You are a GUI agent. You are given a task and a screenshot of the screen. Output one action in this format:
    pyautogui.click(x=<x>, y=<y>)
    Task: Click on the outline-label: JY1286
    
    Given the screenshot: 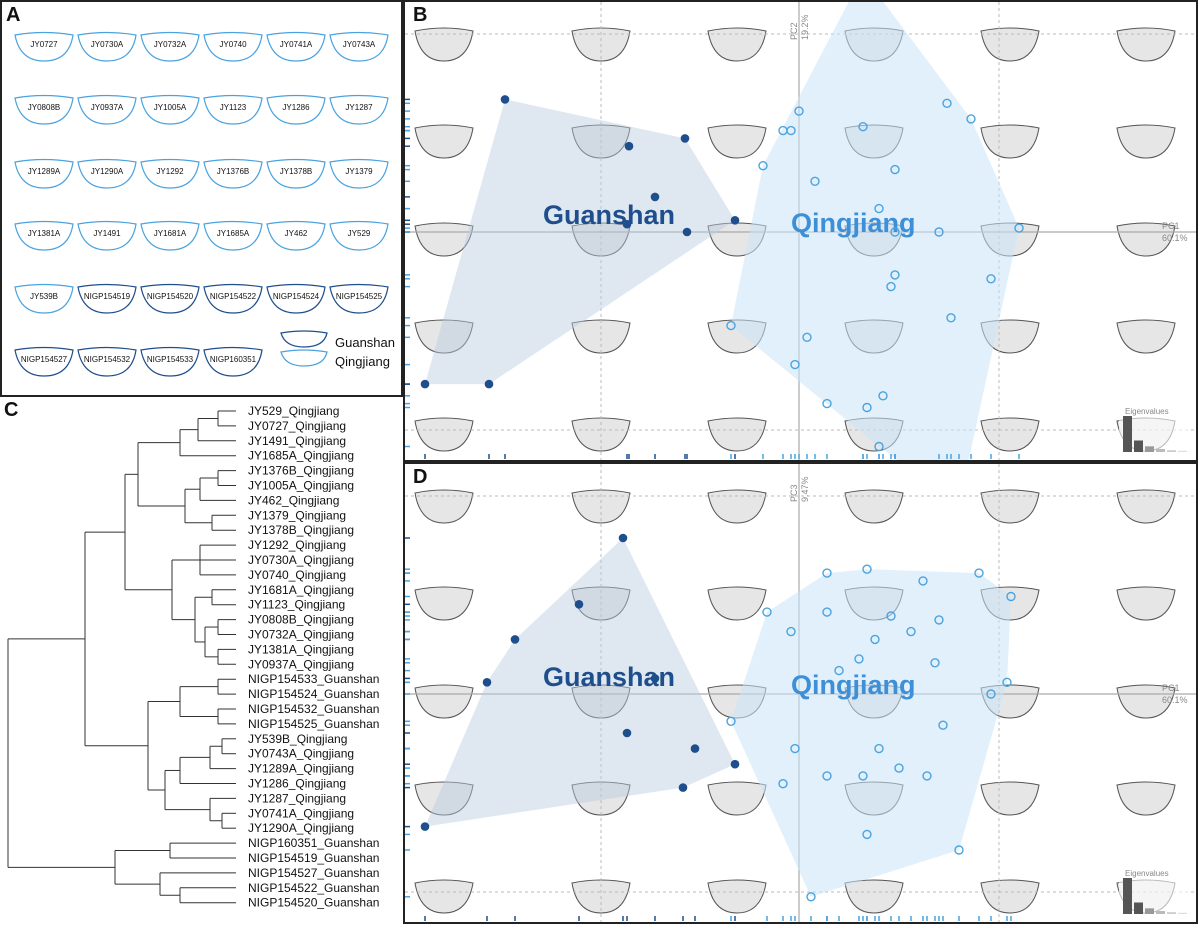 What is the action you would take?
    pyautogui.click(x=296, y=107)
    